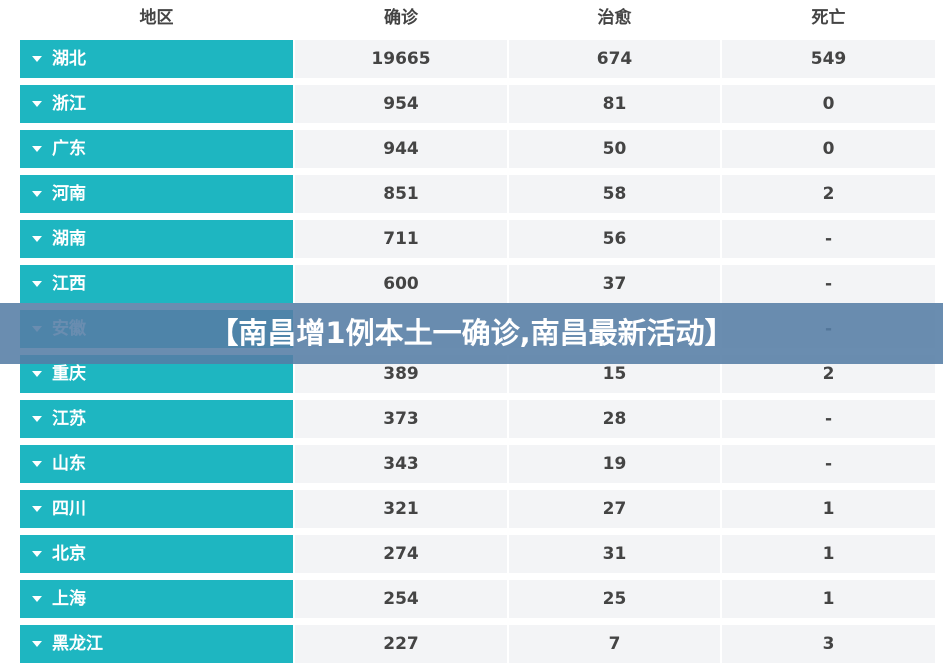 This screenshot has width=943, height=668. What do you see at coordinates (156, 644) in the screenshot?
I see `region-cell: 黑龙江` at bounding box center [156, 644].